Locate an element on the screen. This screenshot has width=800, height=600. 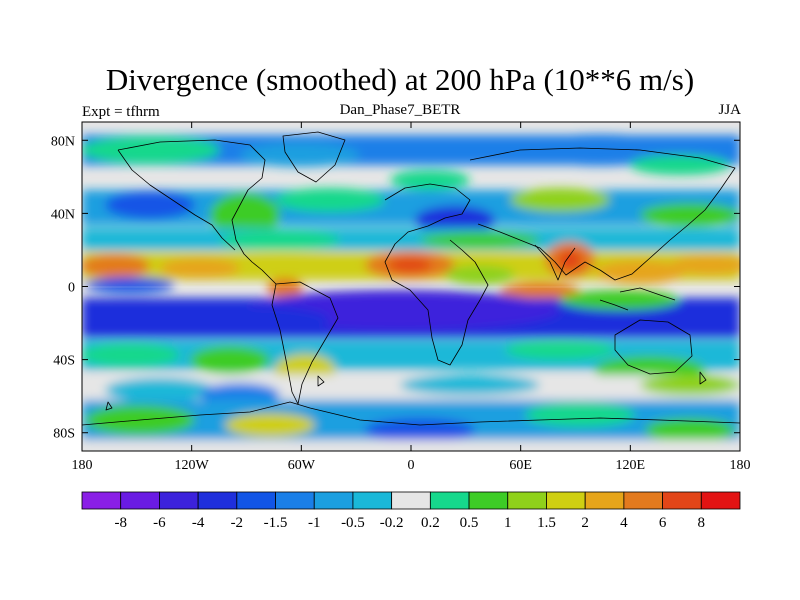
colorbar-label: 2 is located at coordinates (585, 523).